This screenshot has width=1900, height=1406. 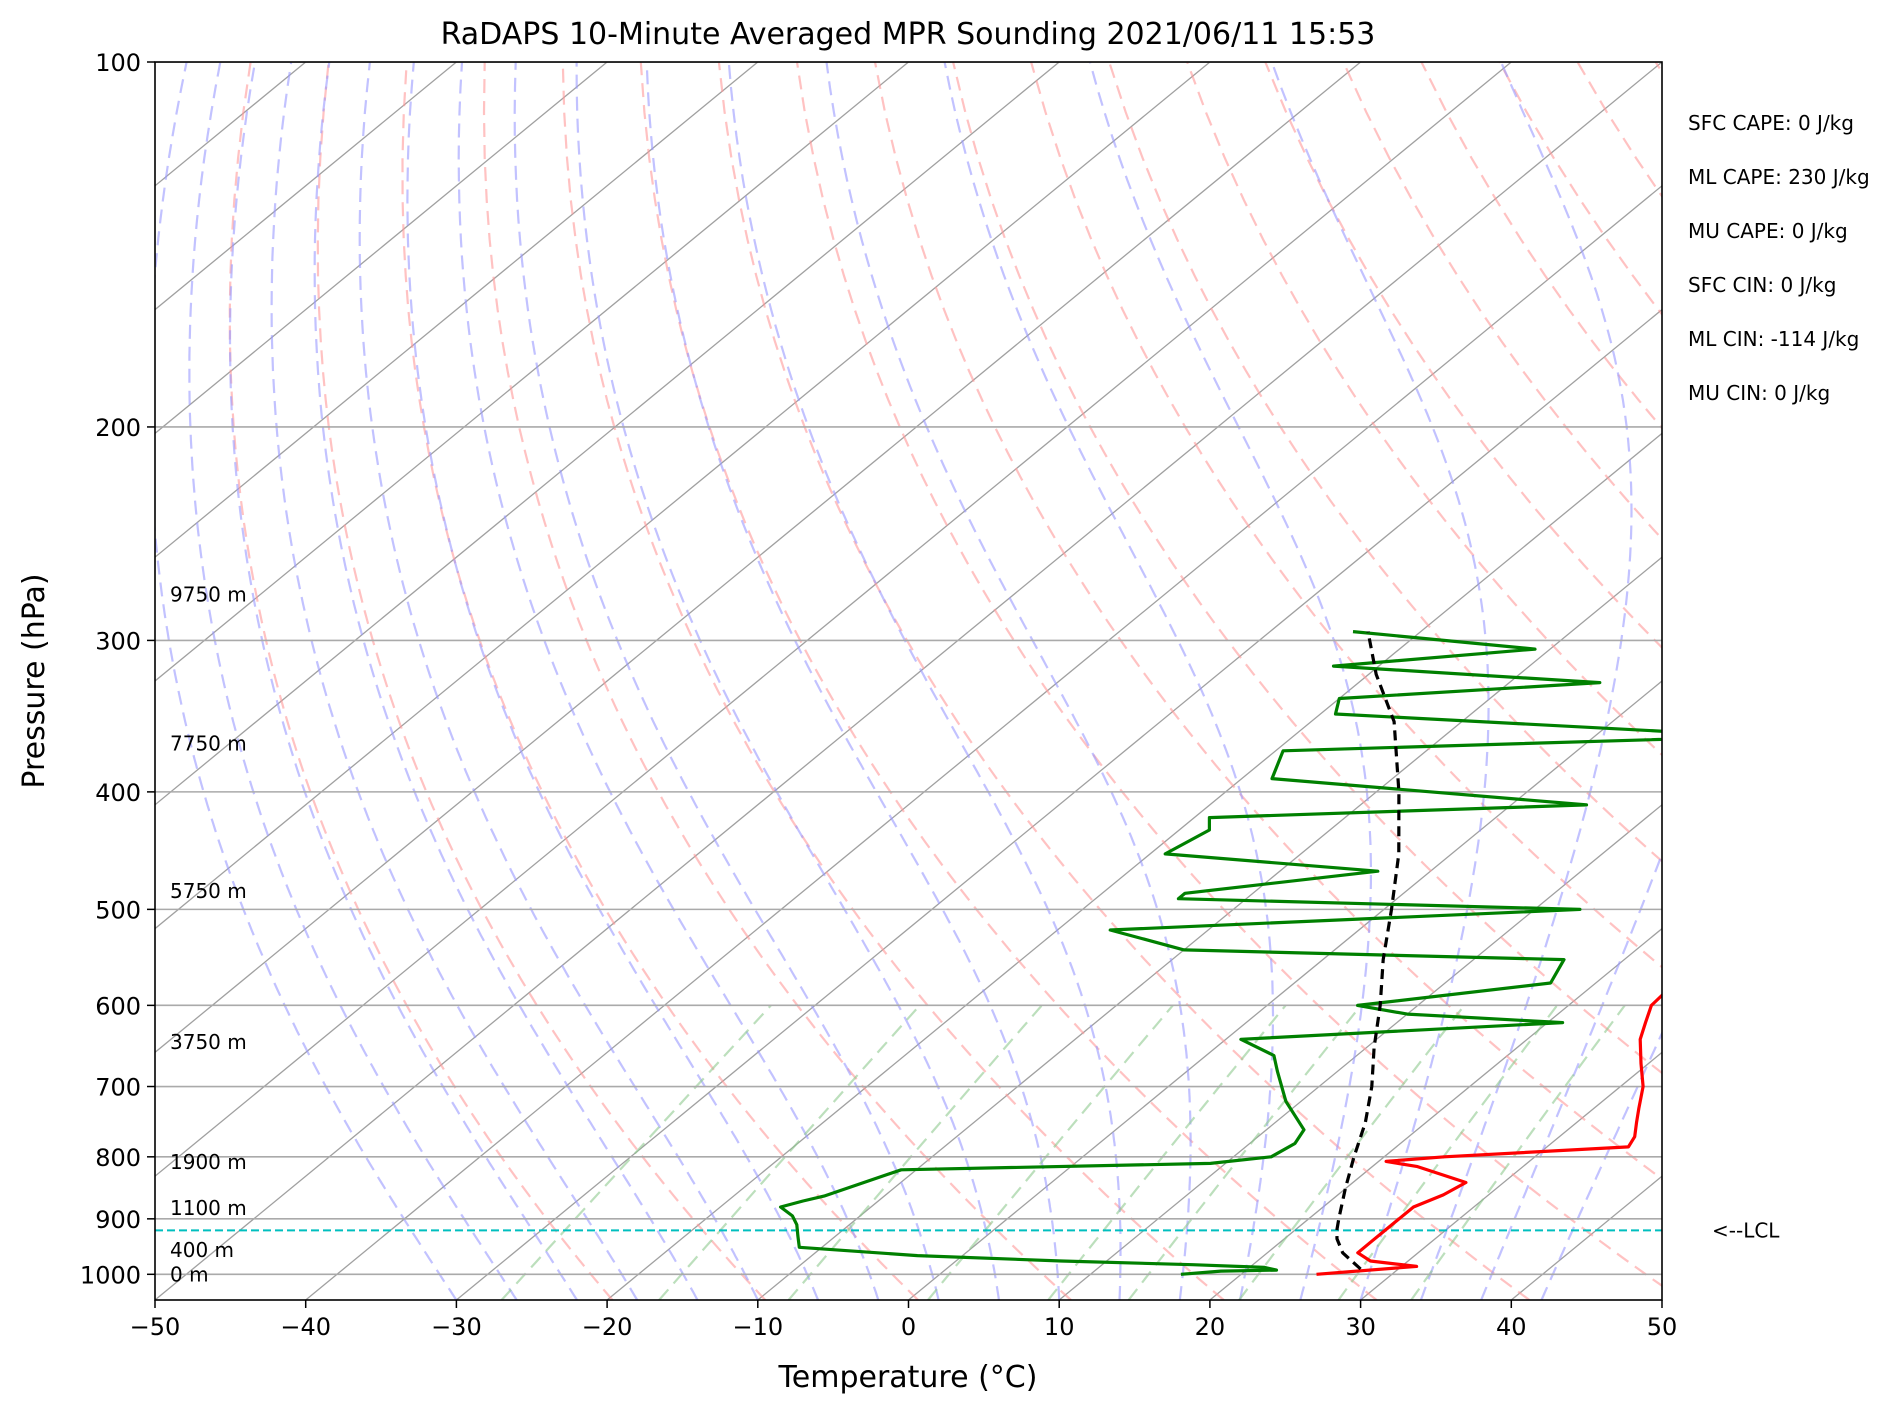 I want to click on x-tick-label: 50, so click(x=1662, y=1327).